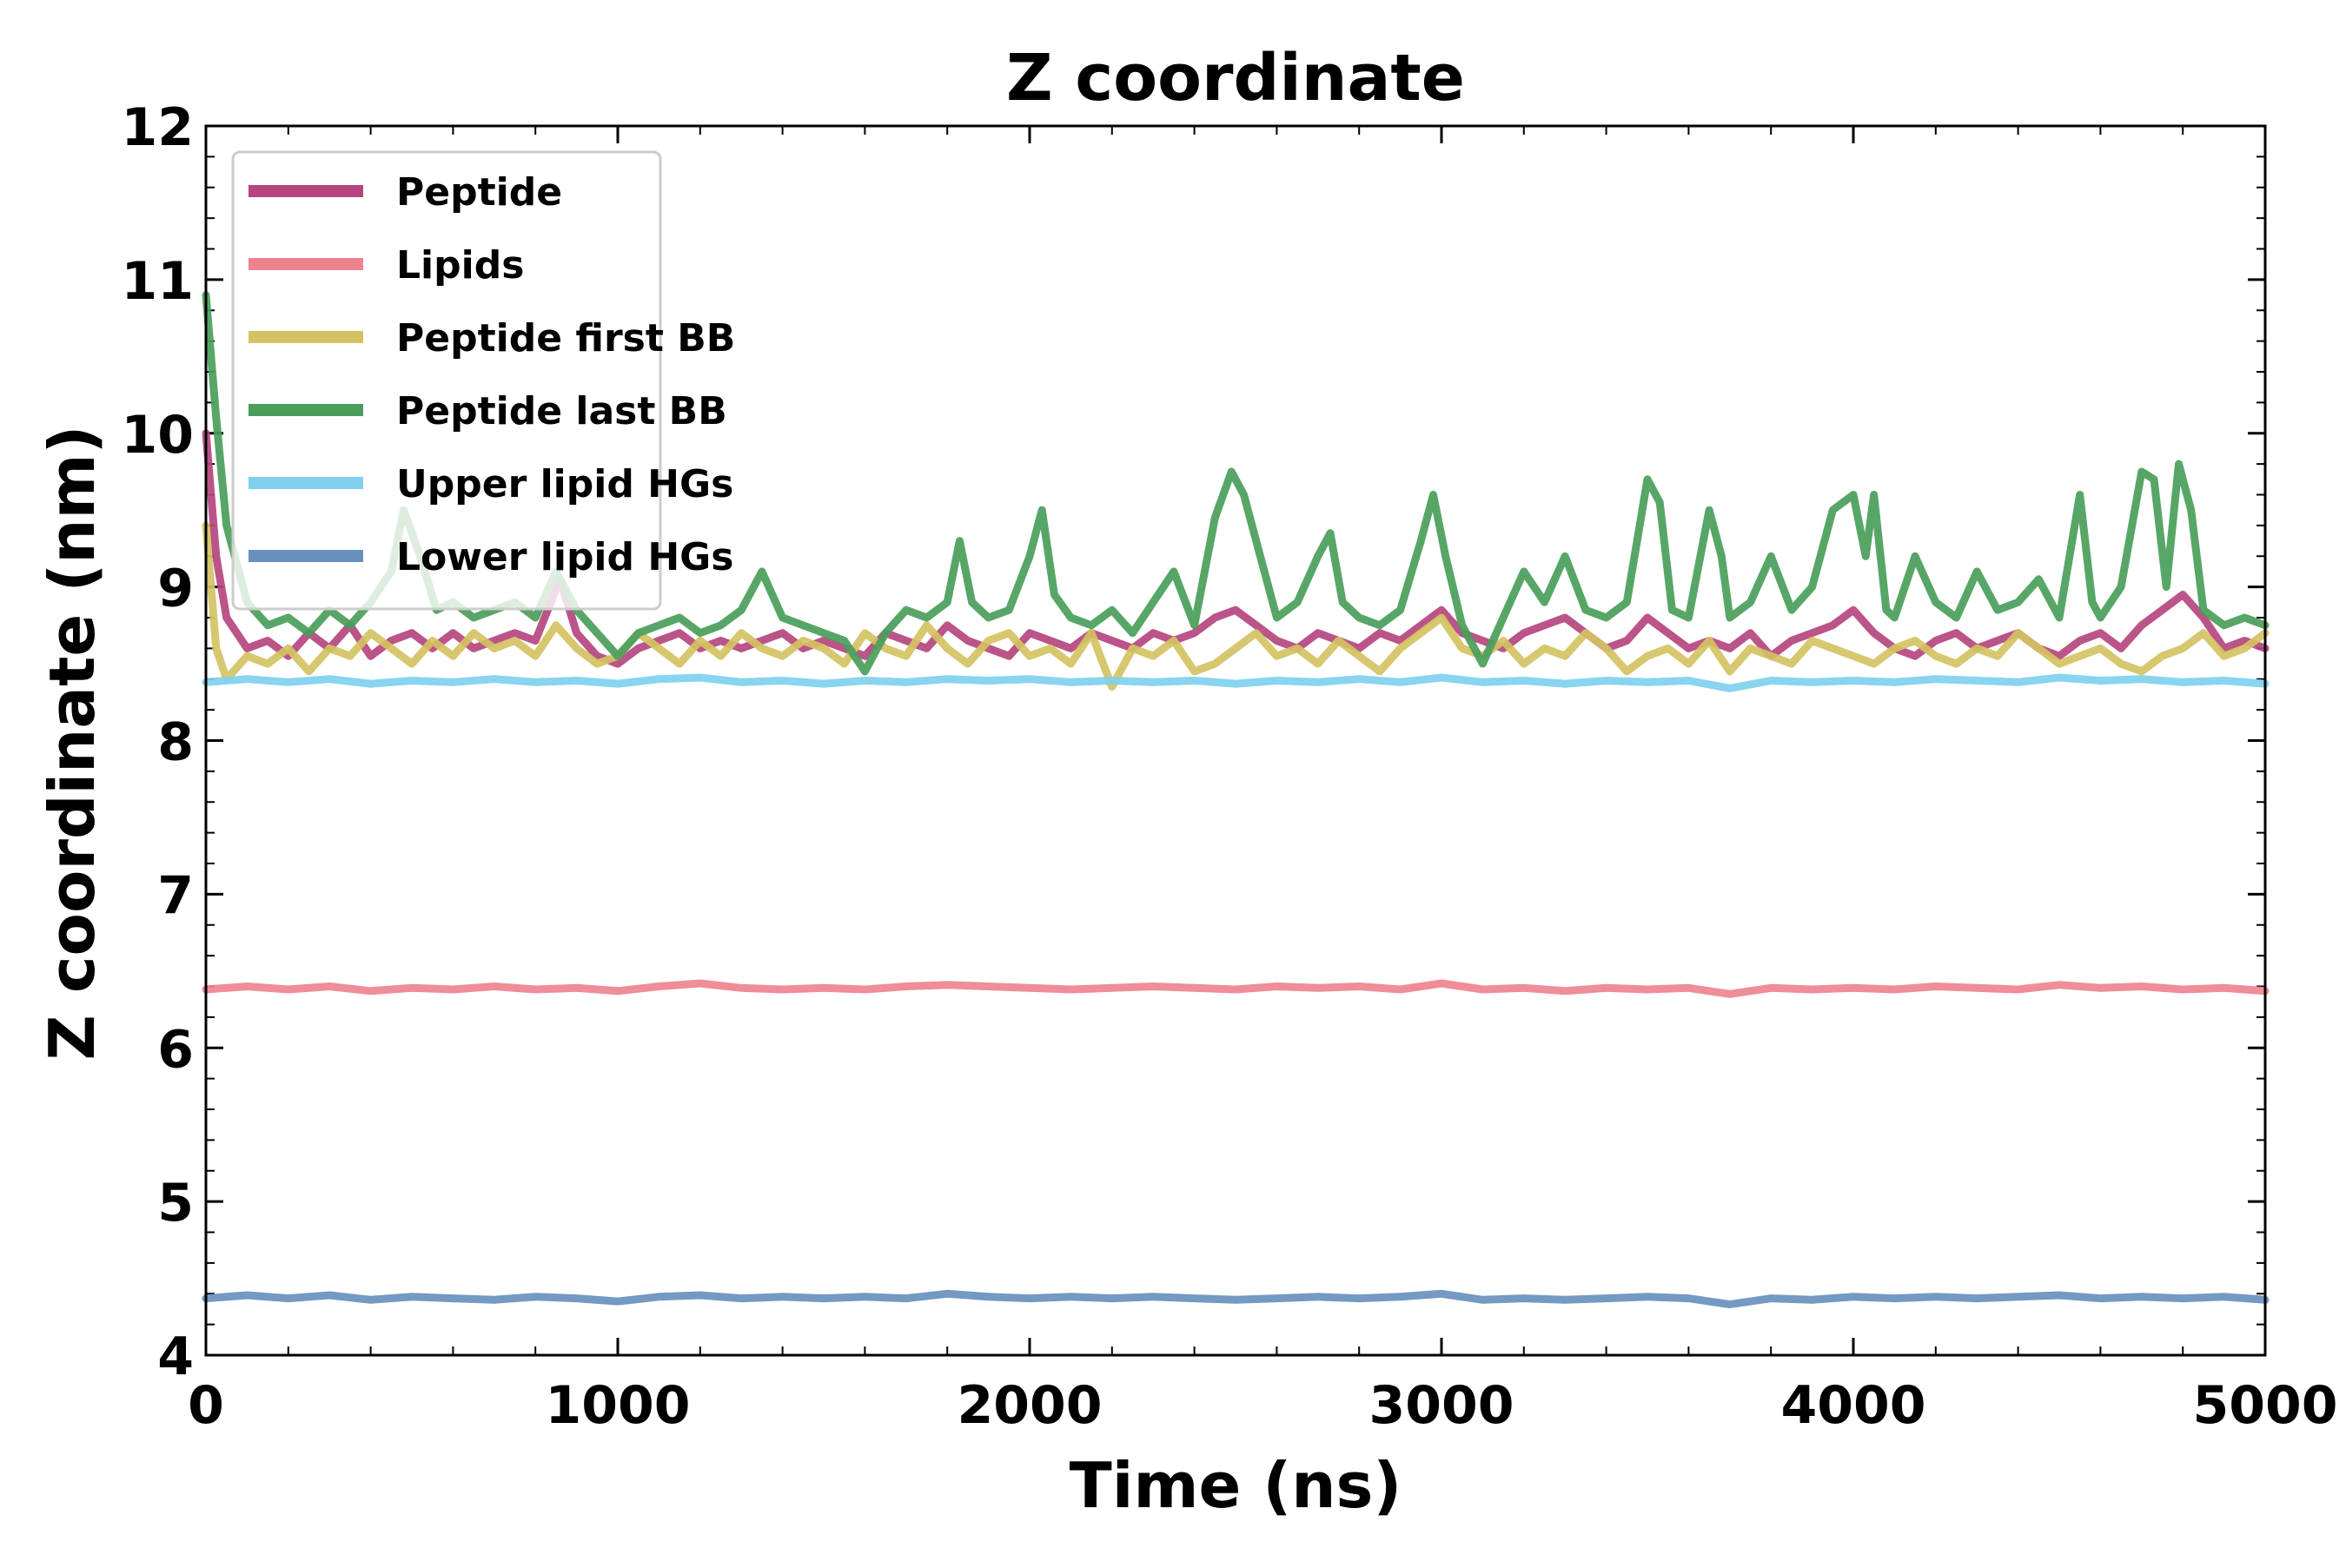 The height and width of the screenshot is (1568, 2346). I want to click on legend-label: Peptide first BB, so click(566, 338).